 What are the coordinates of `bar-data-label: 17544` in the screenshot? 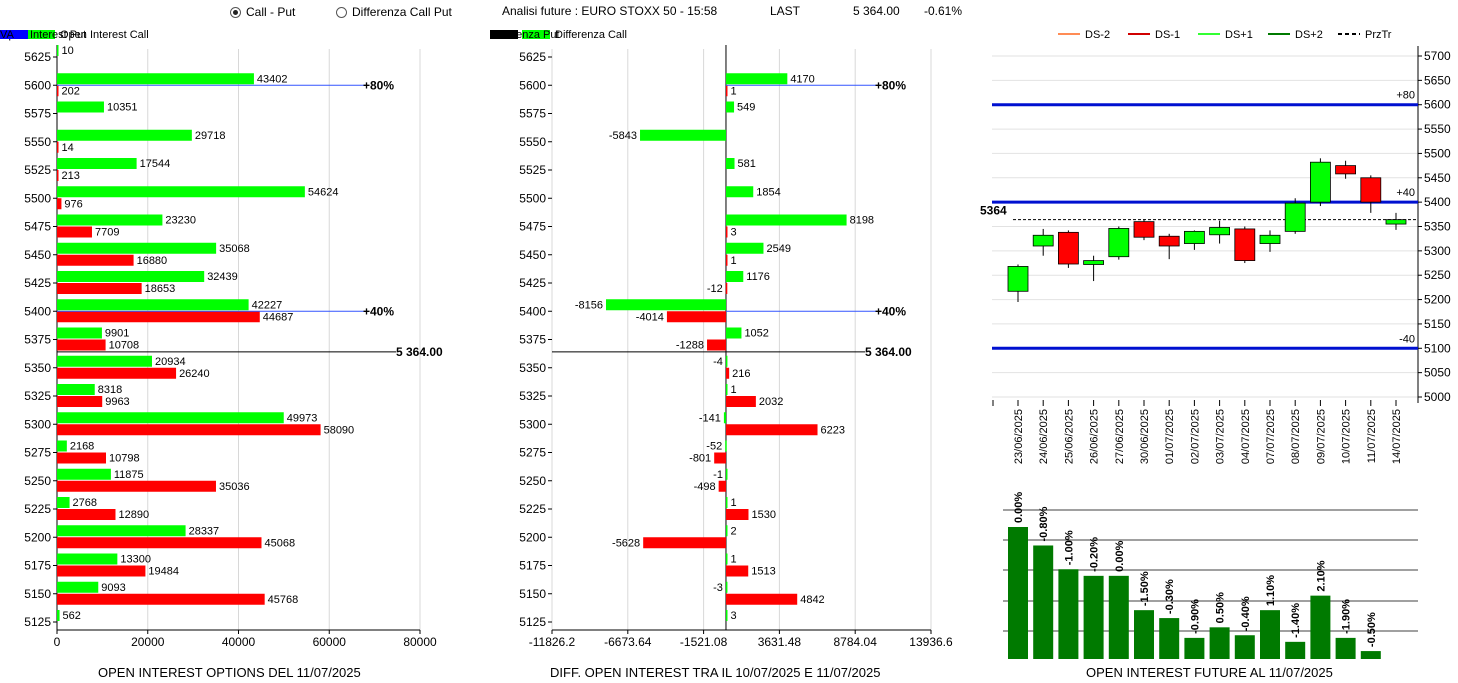 It's located at (155, 164).